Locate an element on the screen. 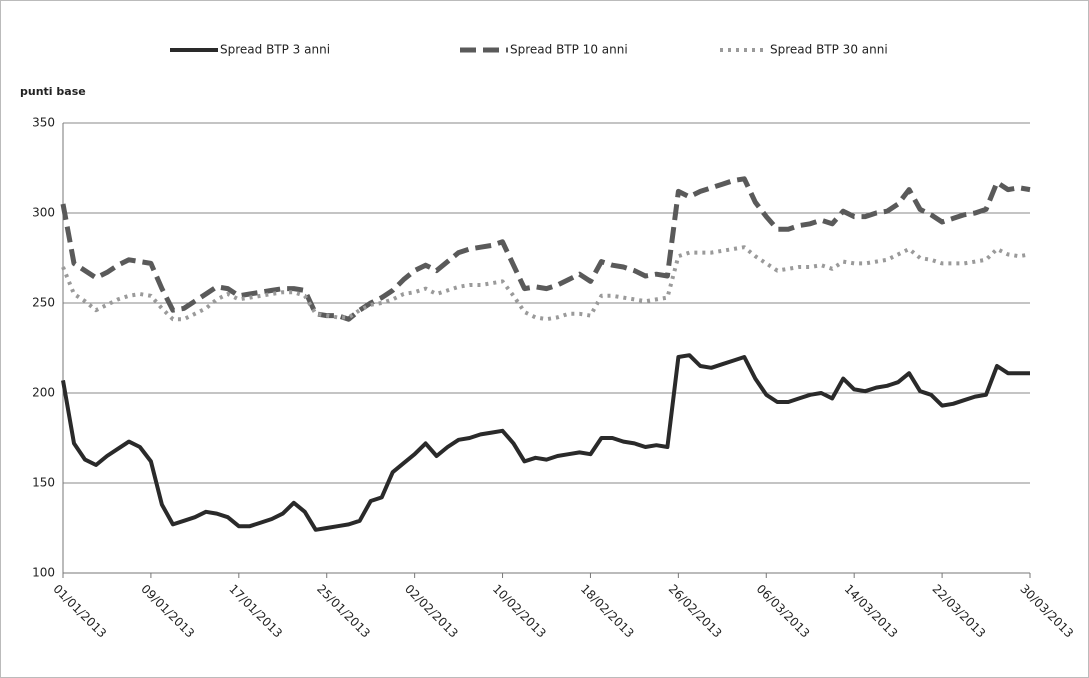  y-tick-label: 300 is located at coordinates (43, 213).